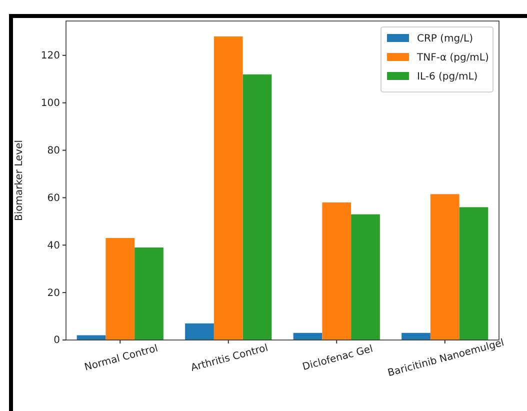 This screenshot has width=527, height=411. What do you see at coordinates (50, 104) in the screenshot?
I see `y-tick-label: 100` at bounding box center [50, 104].